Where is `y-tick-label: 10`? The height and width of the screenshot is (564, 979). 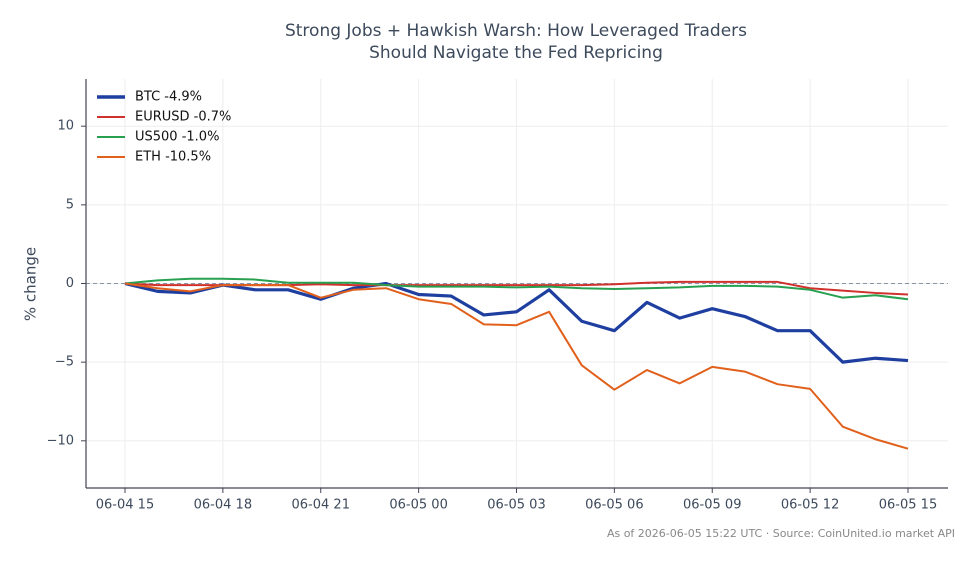 y-tick-label: 10 is located at coordinates (65, 126).